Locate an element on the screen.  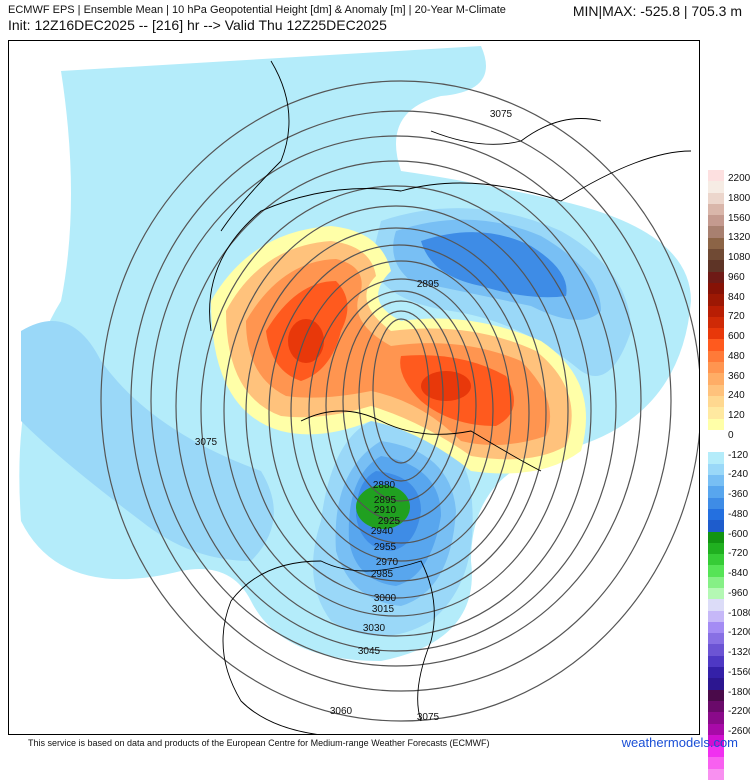
colorbar-label: 960 is located at coordinates (736, 277).